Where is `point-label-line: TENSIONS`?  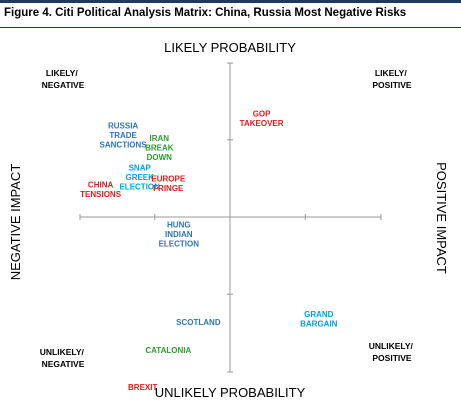
point-label-line: TENSIONS is located at coordinates (101, 194).